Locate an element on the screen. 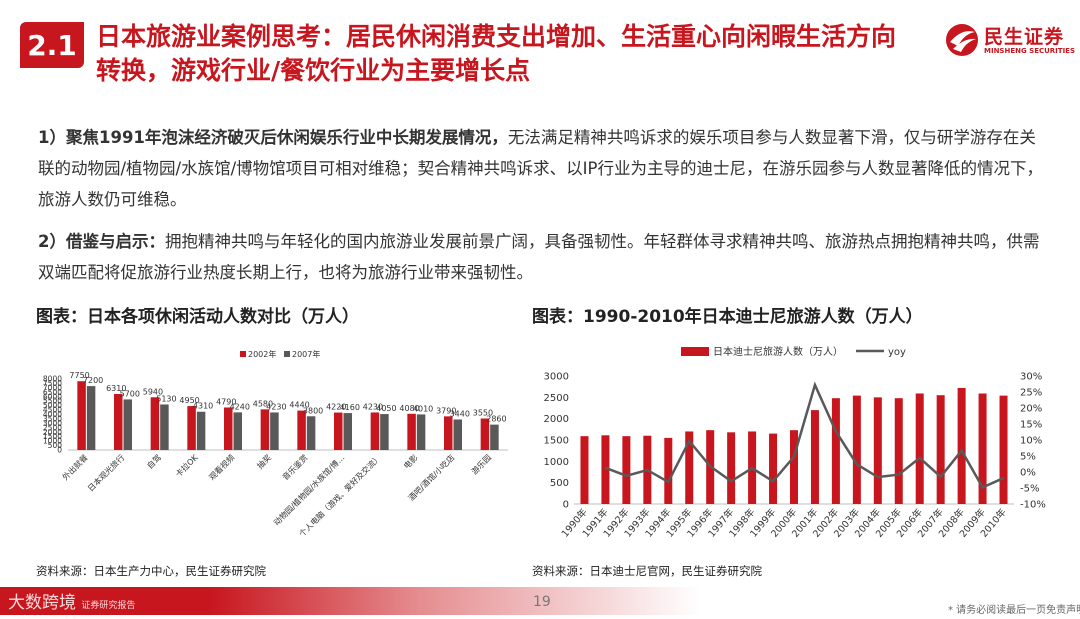 The image size is (1080, 619). x-tick-label: 日本观光旅行 is located at coordinates (105, 472).